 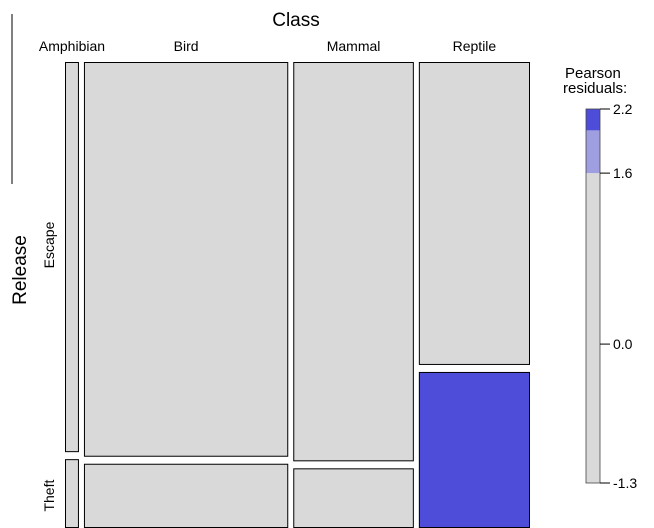 What do you see at coordinates (623, 109) in the screenshot?
I see `legend-tick-label: 2.2` at bounding box center [623, 109].